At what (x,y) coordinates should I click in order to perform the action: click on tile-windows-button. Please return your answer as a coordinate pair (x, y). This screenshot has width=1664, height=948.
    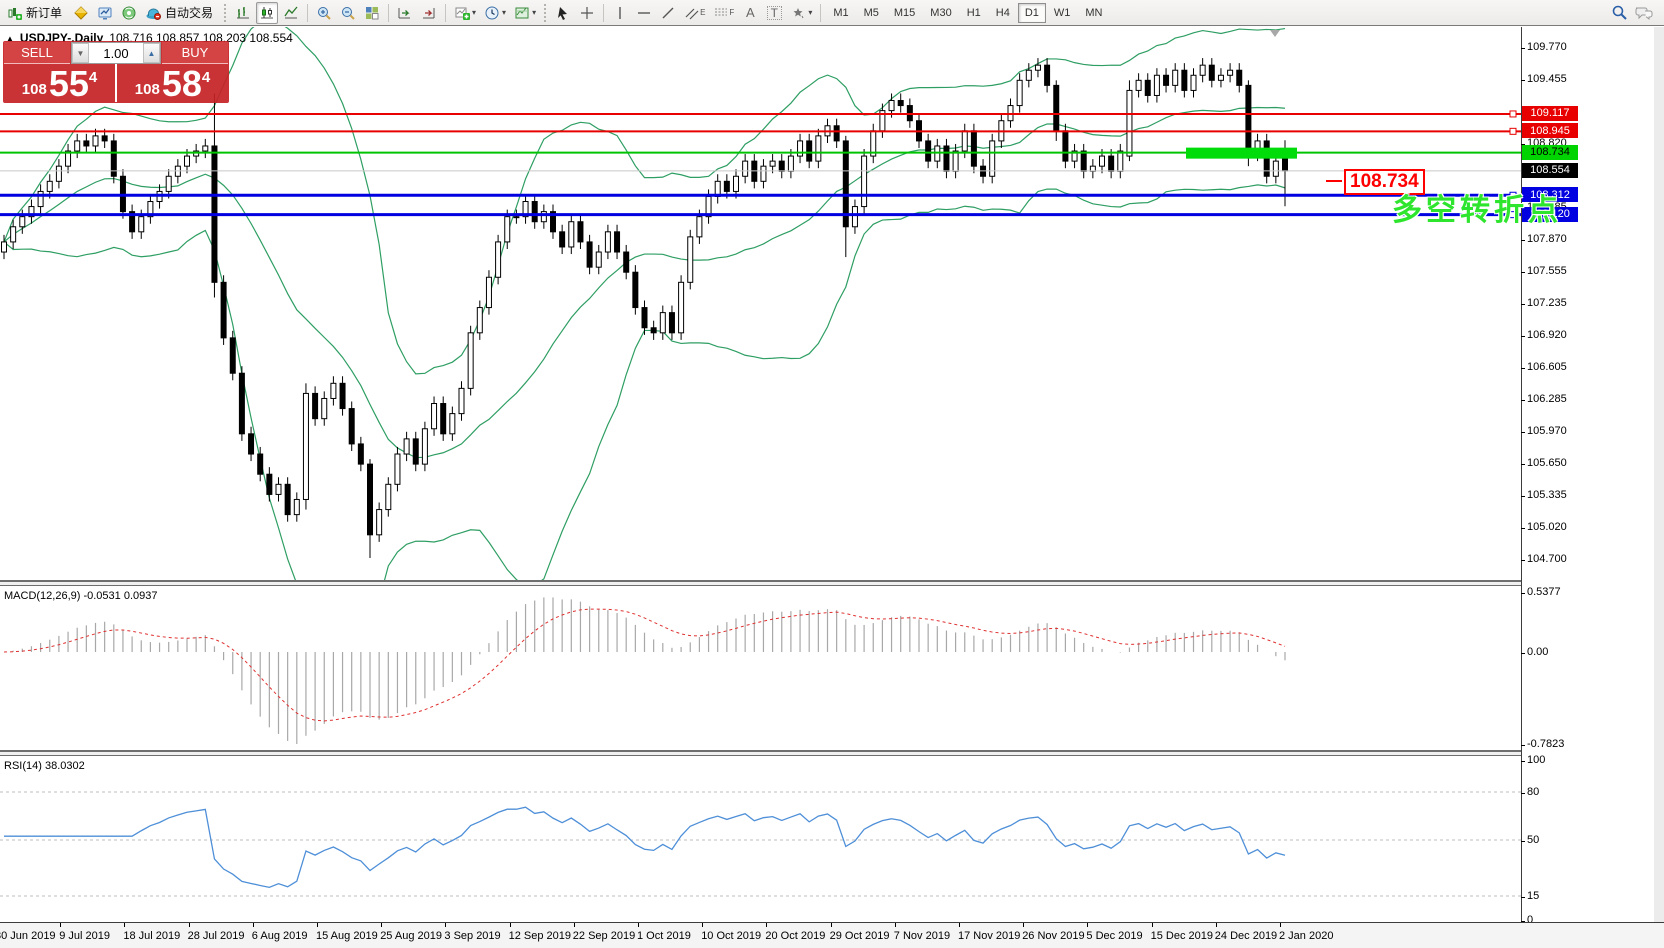
    Looking at the image, I should click on (372, 13).